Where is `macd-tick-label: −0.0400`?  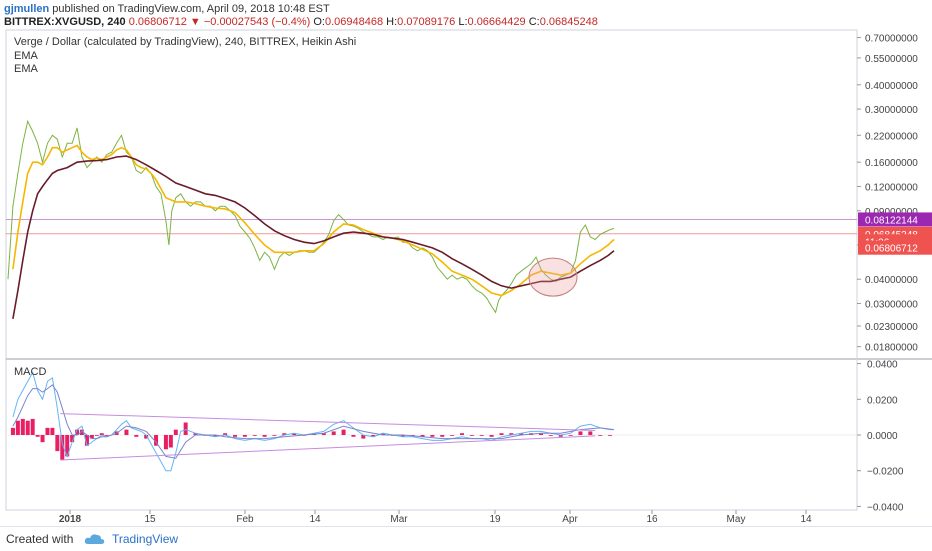 macd-tick-label: −0.0400 is located at coordinates (885, 507).